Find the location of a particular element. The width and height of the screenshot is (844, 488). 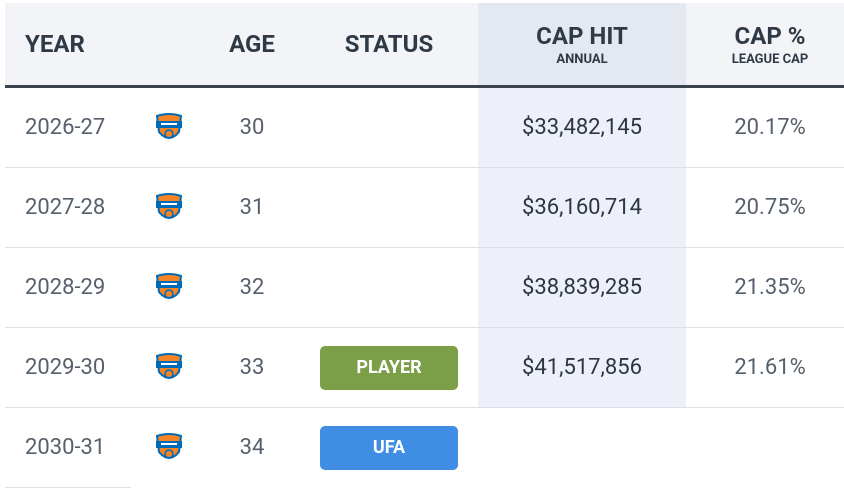

age-cell: 32 is located at coordinates (252, 287).